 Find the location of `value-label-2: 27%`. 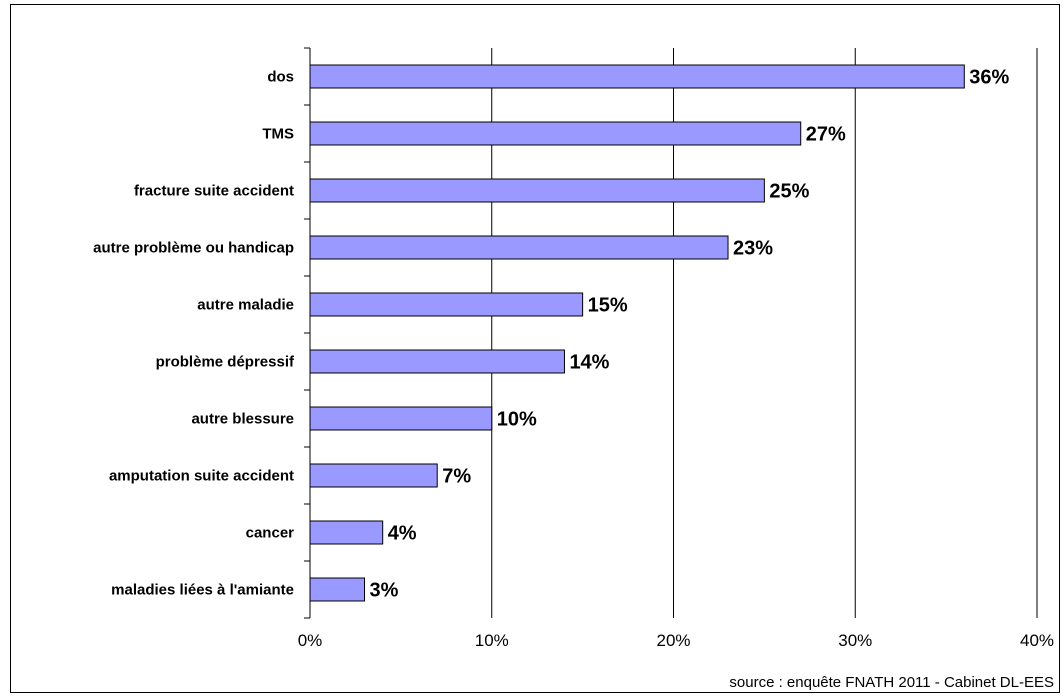

value-label-2: 27% is located at coordinates (826, 135).